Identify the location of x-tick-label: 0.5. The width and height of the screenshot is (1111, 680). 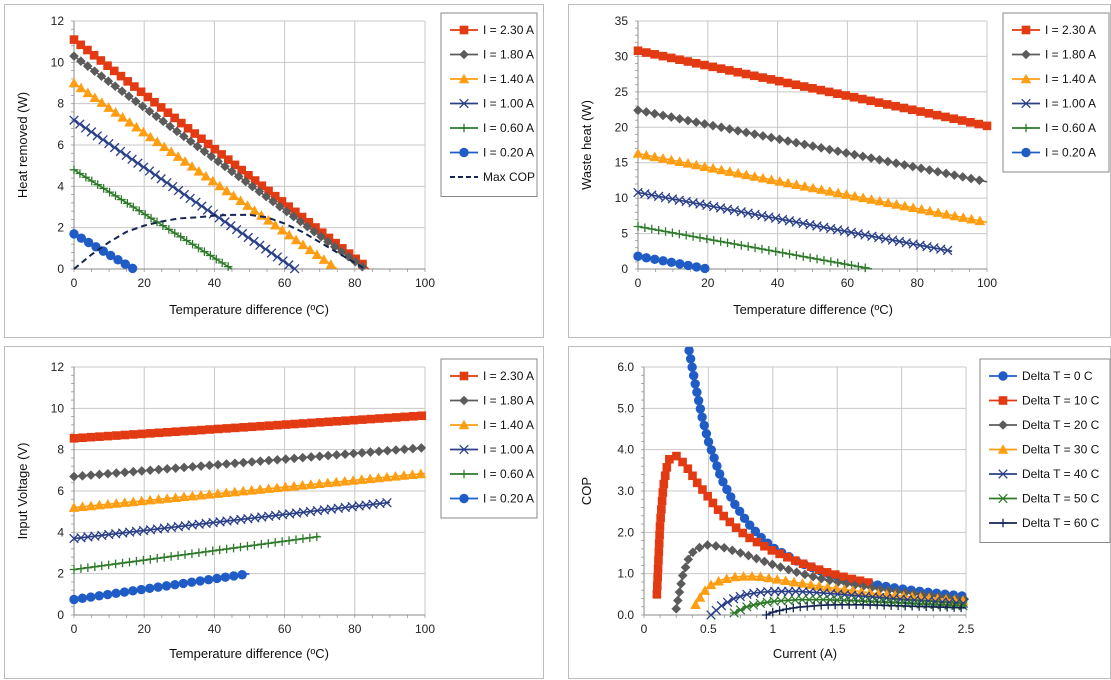
(708, 629).